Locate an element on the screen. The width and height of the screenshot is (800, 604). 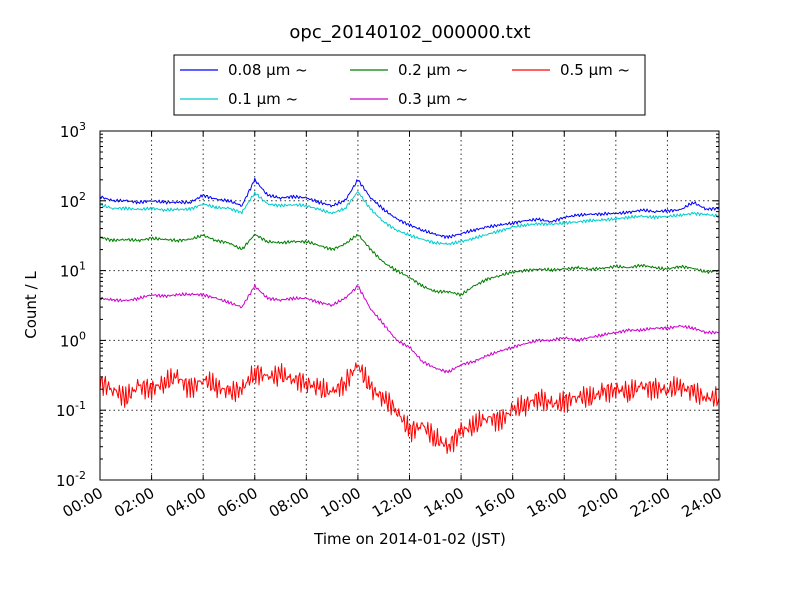
legend-label: 0.2 μm ~ is located at coordinates (433, 70).